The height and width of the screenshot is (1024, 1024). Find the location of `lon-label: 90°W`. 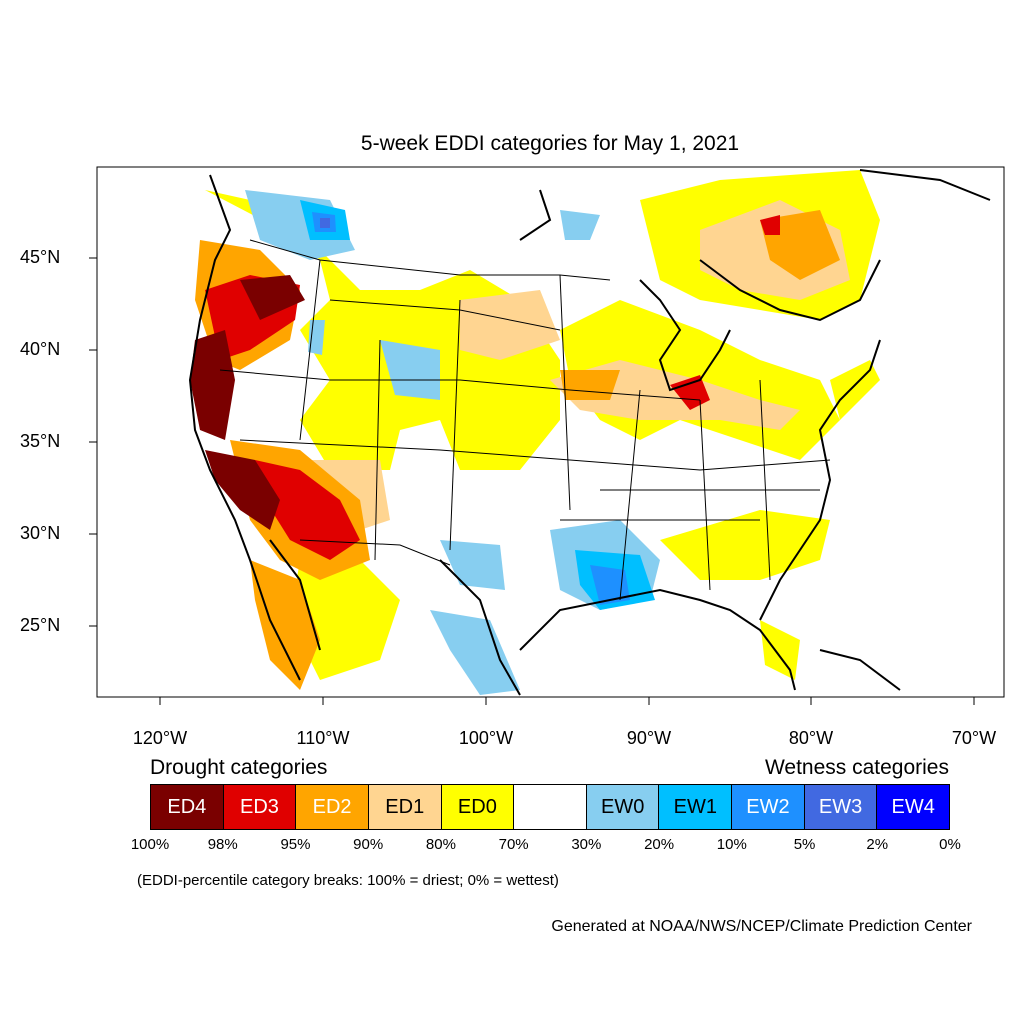

lon-label: 90°W is located at coordinates (649, 738).